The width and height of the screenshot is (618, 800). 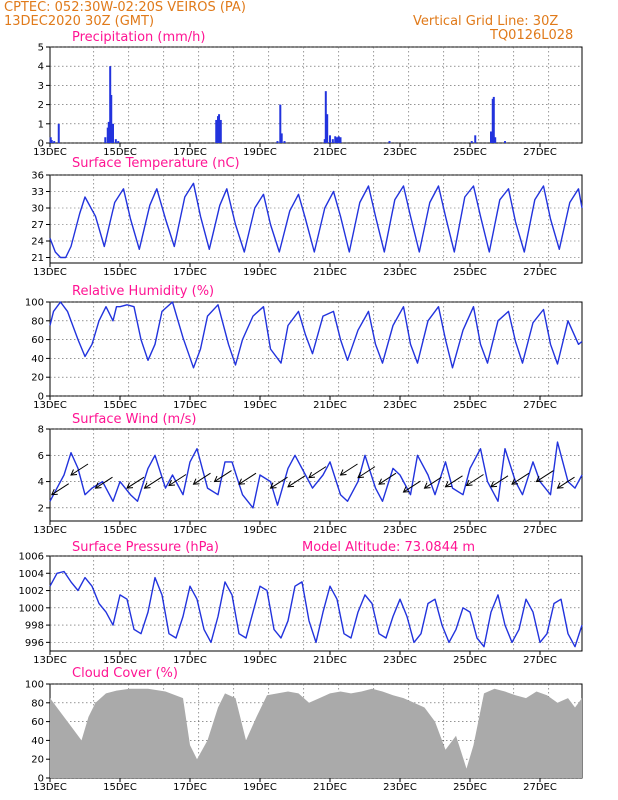 I want to click on temp-ytick-label: 24, so click(x=37, y=242).